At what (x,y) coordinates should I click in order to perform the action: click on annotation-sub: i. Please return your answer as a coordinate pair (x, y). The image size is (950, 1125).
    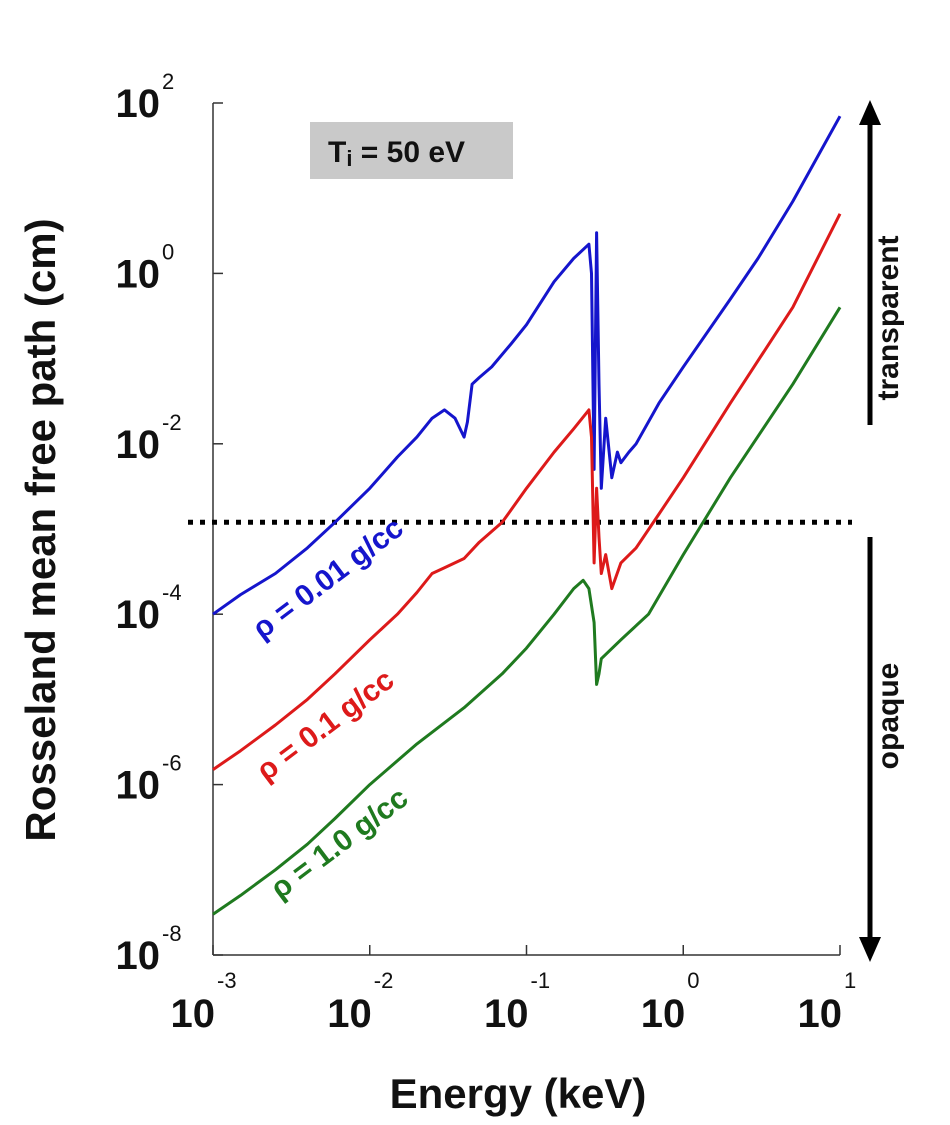
    Looking at the image, I should click on (349, 158).